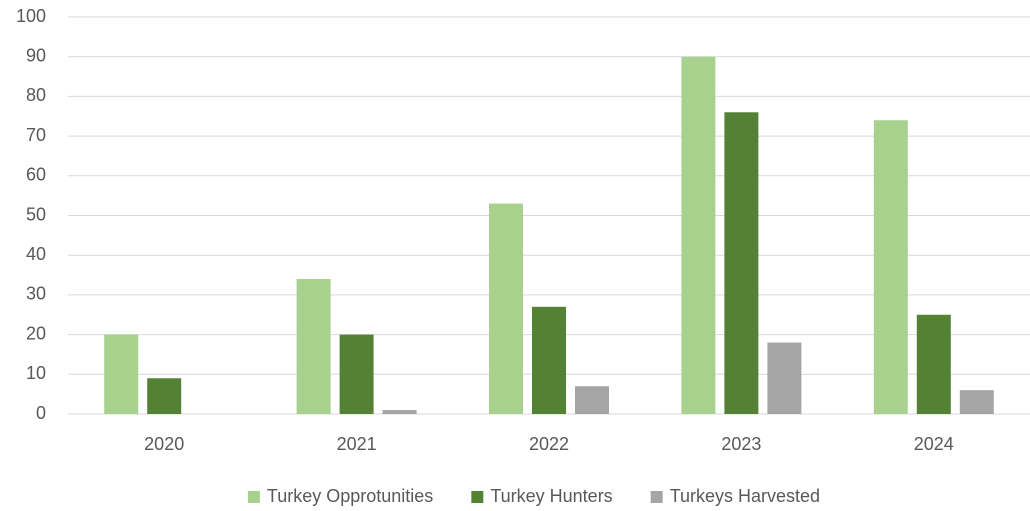 The height and width of the screenshot is (511, 1030). I want to click on x-tick-label: 2022, so click(549, 444).